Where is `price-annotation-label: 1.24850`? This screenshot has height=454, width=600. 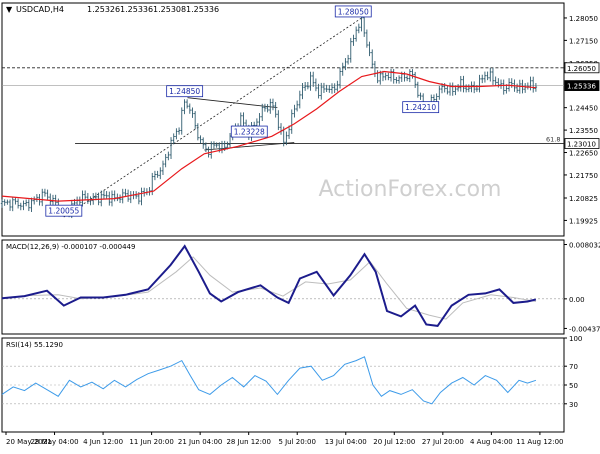 price-annotation-label: 1.24850 is located at coordinates (184, 91).